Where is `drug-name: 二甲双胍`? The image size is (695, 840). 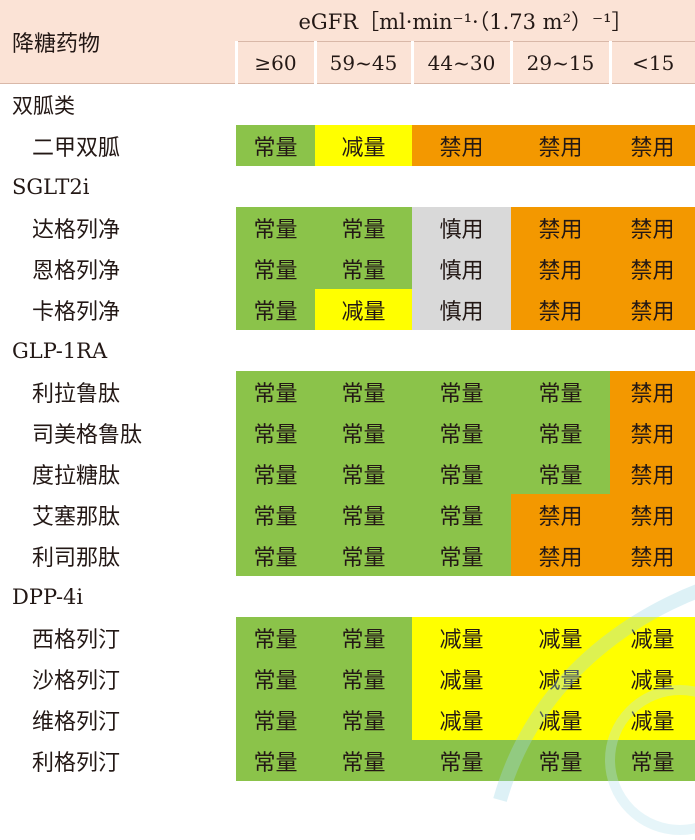 drug-name: 二甲双胍 is located at coordinates (76, 148).